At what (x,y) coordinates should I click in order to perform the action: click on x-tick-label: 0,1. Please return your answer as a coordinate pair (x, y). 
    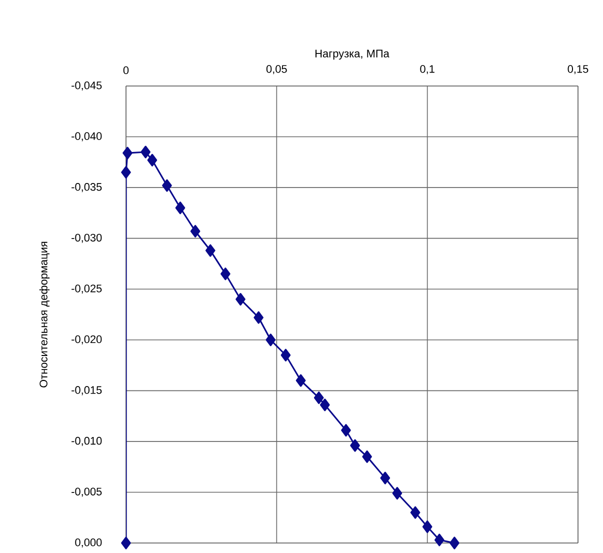
    Looking at the image, I should click on (427, 69).